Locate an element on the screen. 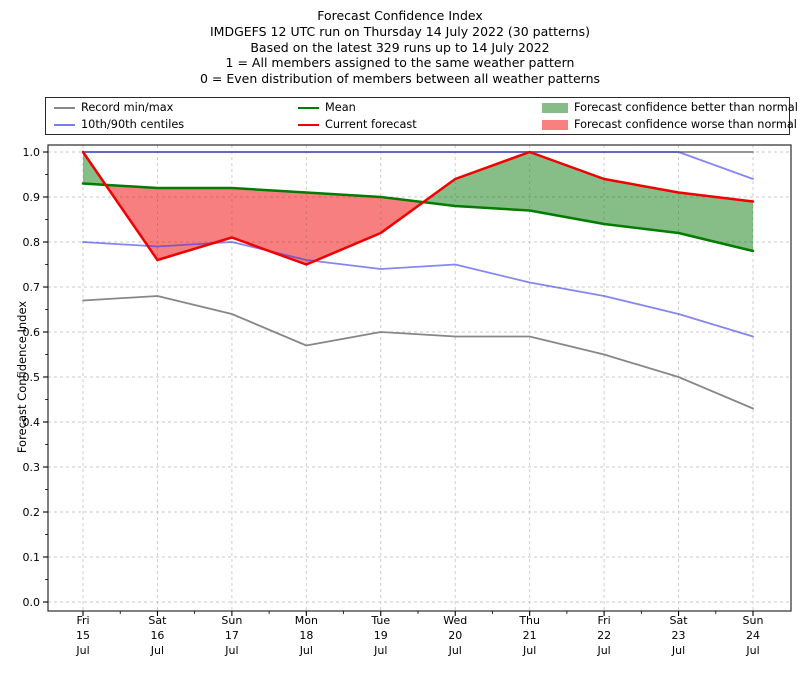 Image resolution: width=800 pixels, height=676 pixels. legend-label: Mean is located at coordinates (340, 107).